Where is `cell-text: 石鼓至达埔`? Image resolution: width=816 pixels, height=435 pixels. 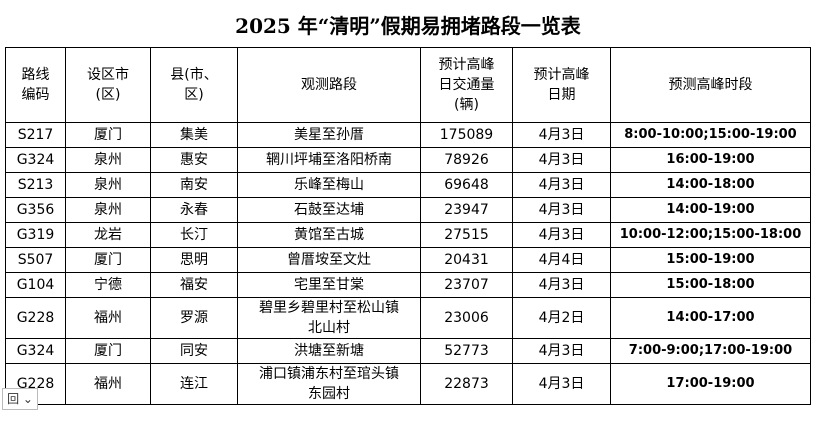
cell-text: 石鼓至达埔 is located at coordinates (329, 210).